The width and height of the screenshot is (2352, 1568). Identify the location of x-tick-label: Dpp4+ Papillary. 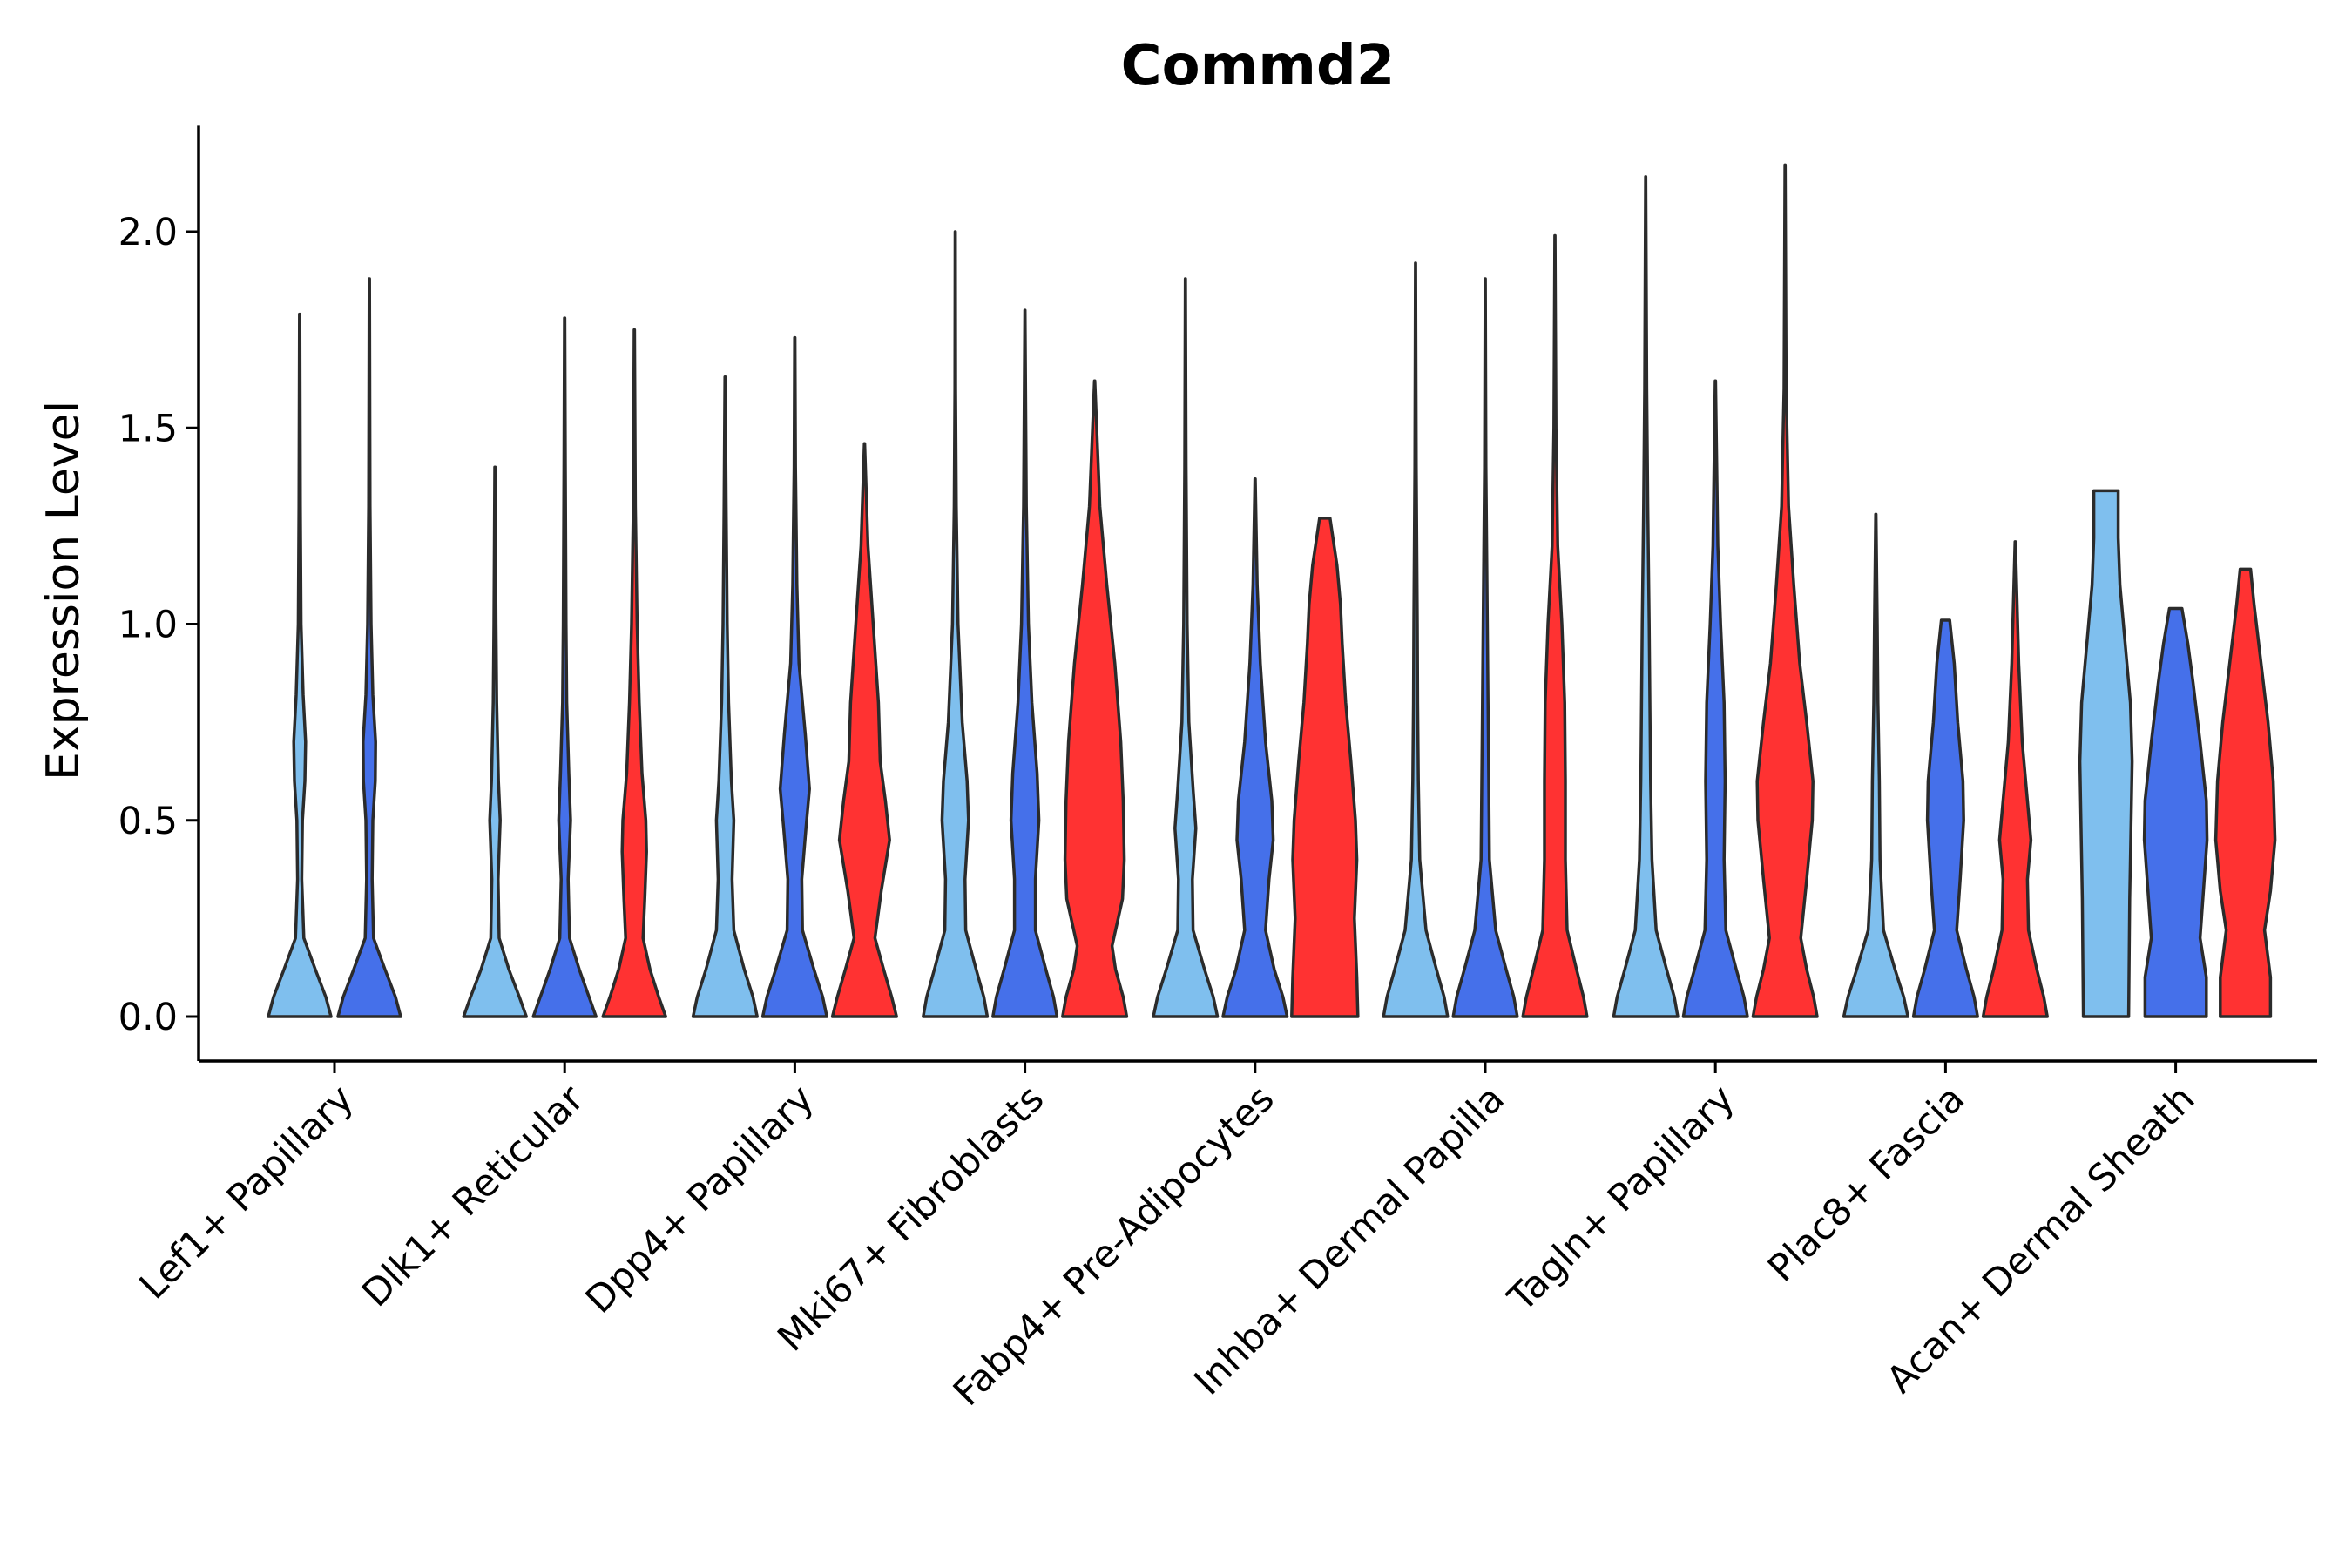
(700, 1199).